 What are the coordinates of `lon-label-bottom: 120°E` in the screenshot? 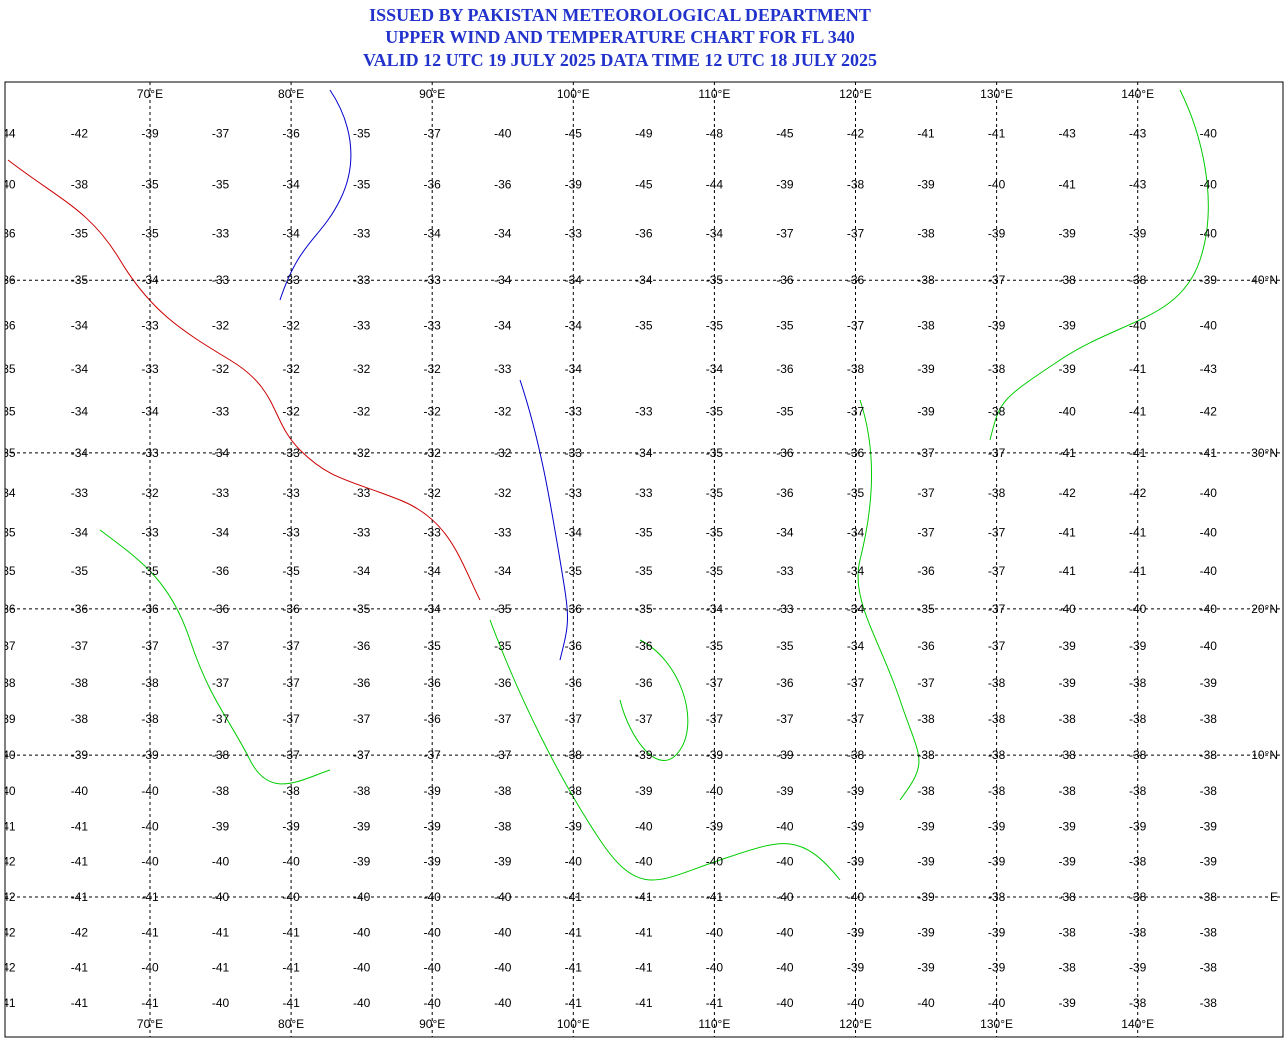 It's located at (855, 1024).